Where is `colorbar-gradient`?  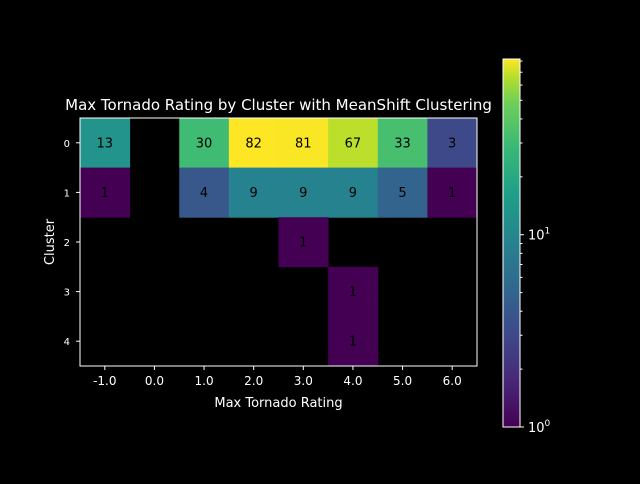
colorbar-gradient is located at coordinates (511, 243).